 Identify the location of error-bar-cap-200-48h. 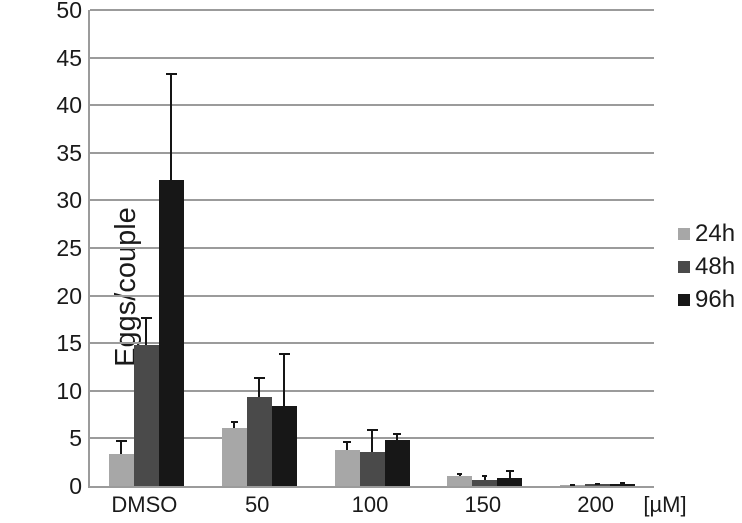
(598, 483).